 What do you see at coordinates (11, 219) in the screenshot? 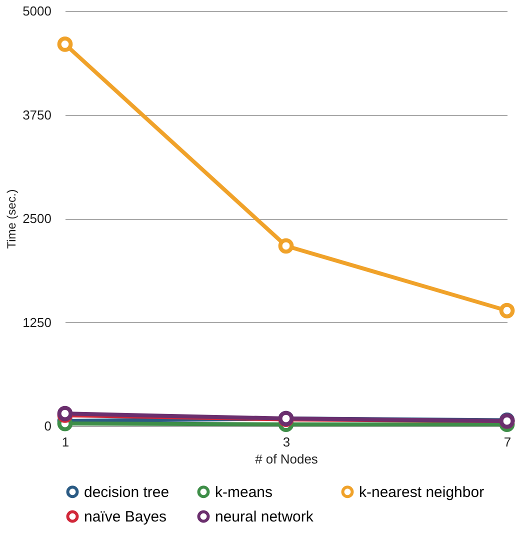
I see `y-axis-title: Time (sec.)` at bounding box center [11, 219].